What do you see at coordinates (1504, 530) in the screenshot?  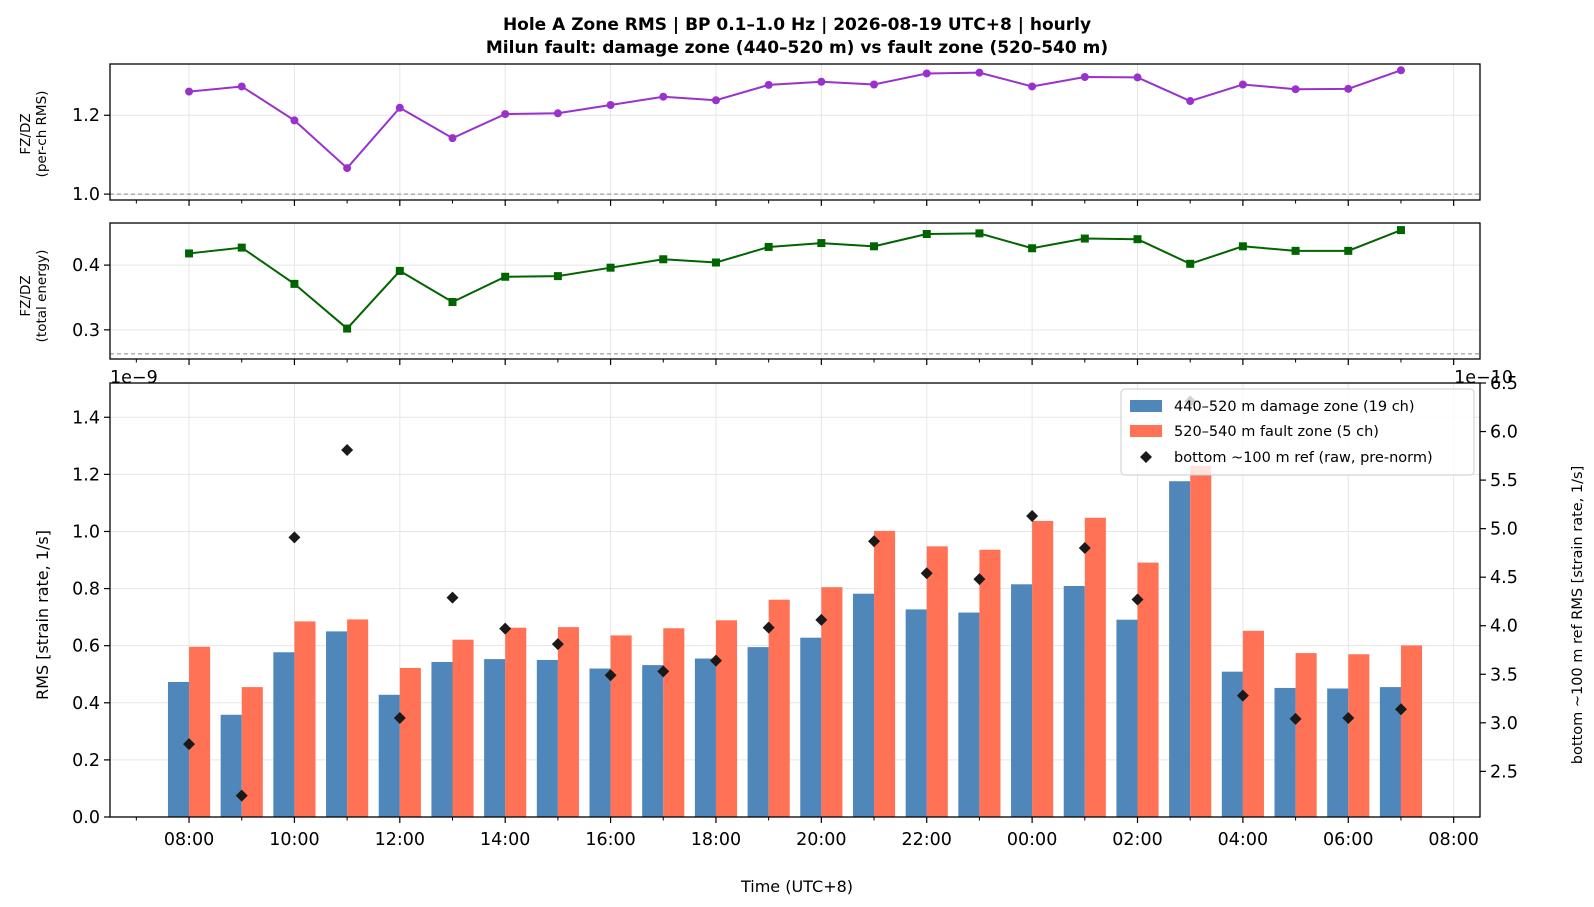 I see `y2-tick-label: 5.0` at bounding box center [1504, 530].